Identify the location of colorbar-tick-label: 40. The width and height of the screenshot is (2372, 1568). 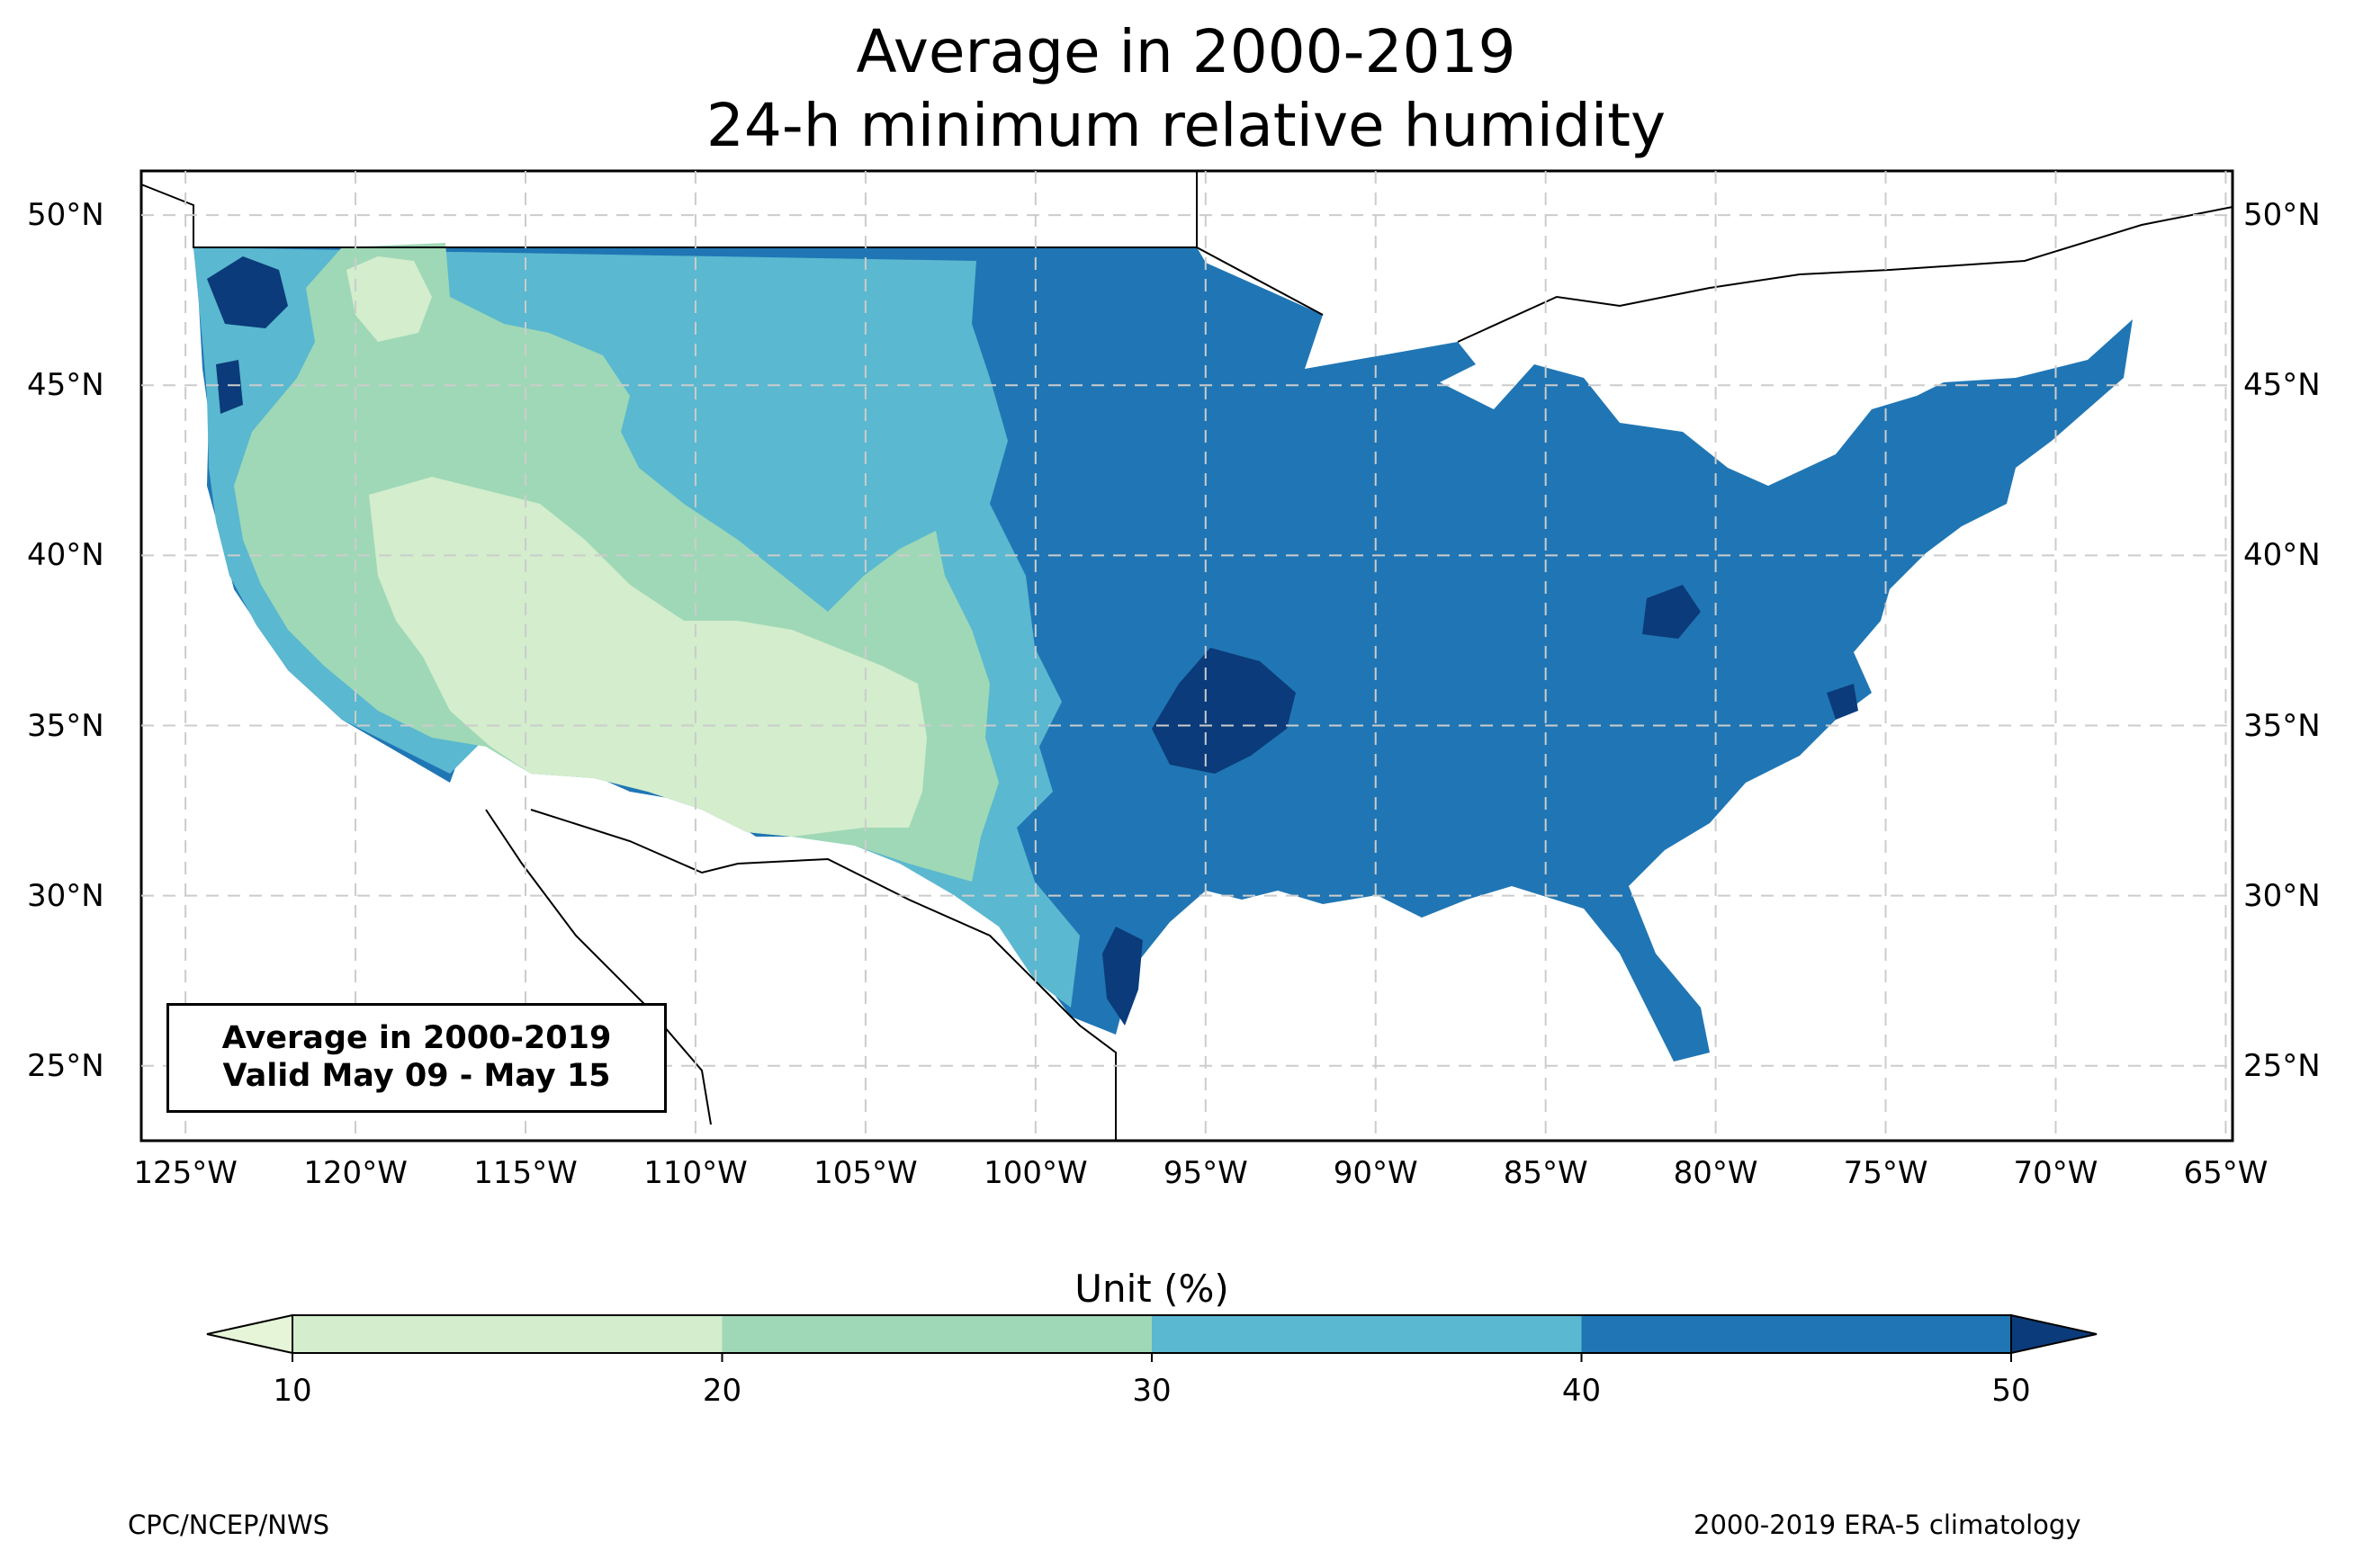
(1582, 1391).